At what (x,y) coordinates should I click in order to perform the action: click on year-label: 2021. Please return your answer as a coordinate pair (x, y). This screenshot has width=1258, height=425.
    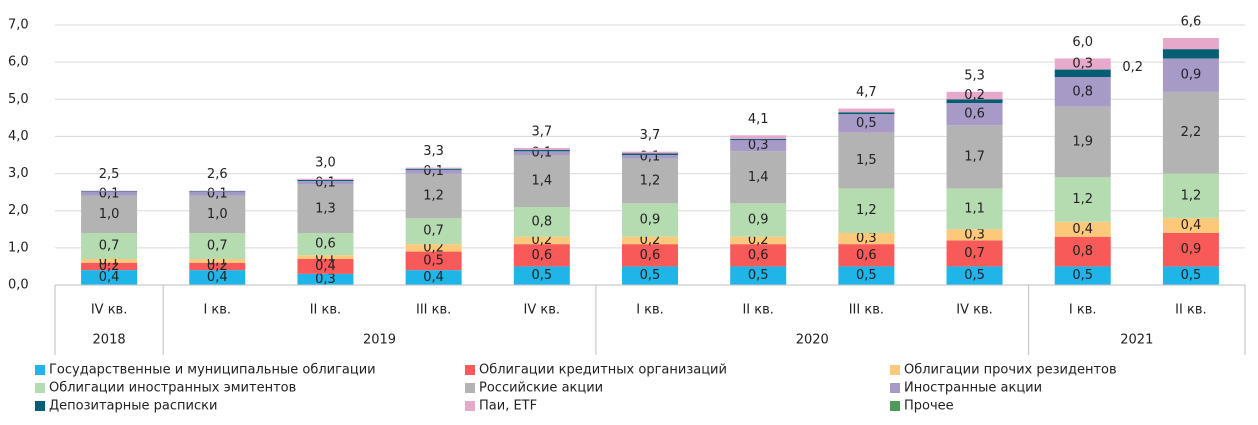
    Looking at the image, I should click on (1136, 340).